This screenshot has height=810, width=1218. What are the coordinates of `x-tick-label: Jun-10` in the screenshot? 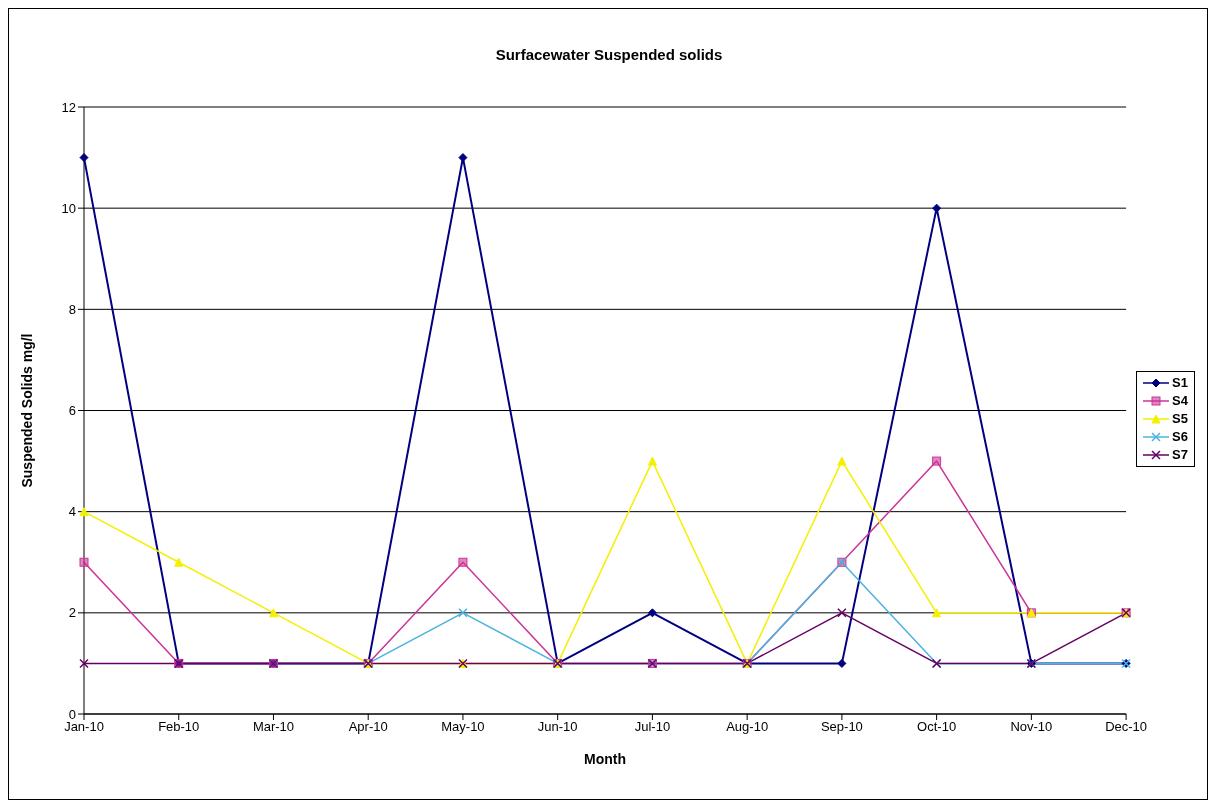 It's located at (557, 727).